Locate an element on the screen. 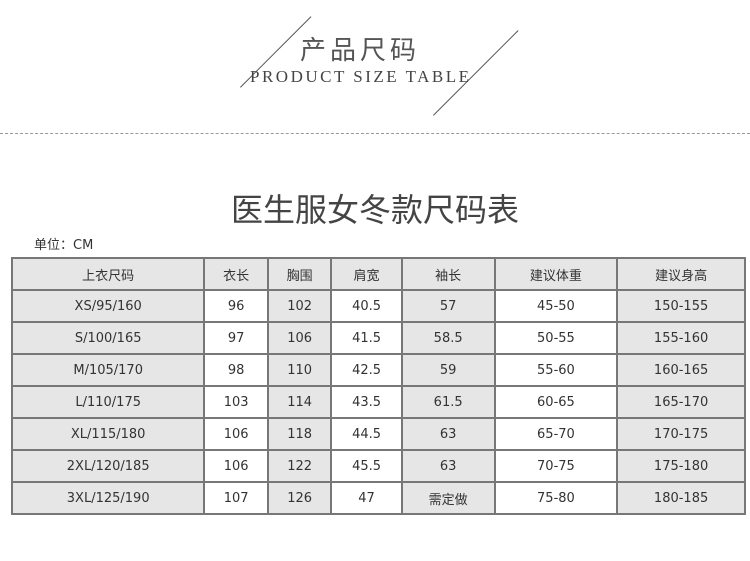  table-cell: 96 is located at coordinates (236, 306).